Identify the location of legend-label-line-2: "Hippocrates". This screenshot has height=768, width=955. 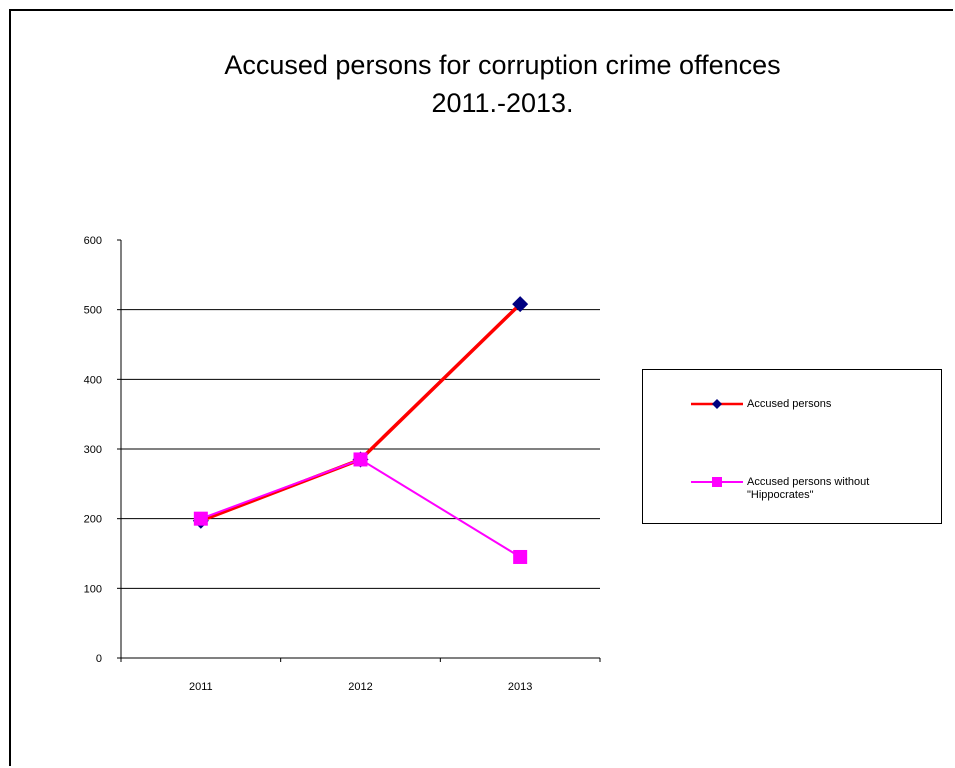
(780, 495).